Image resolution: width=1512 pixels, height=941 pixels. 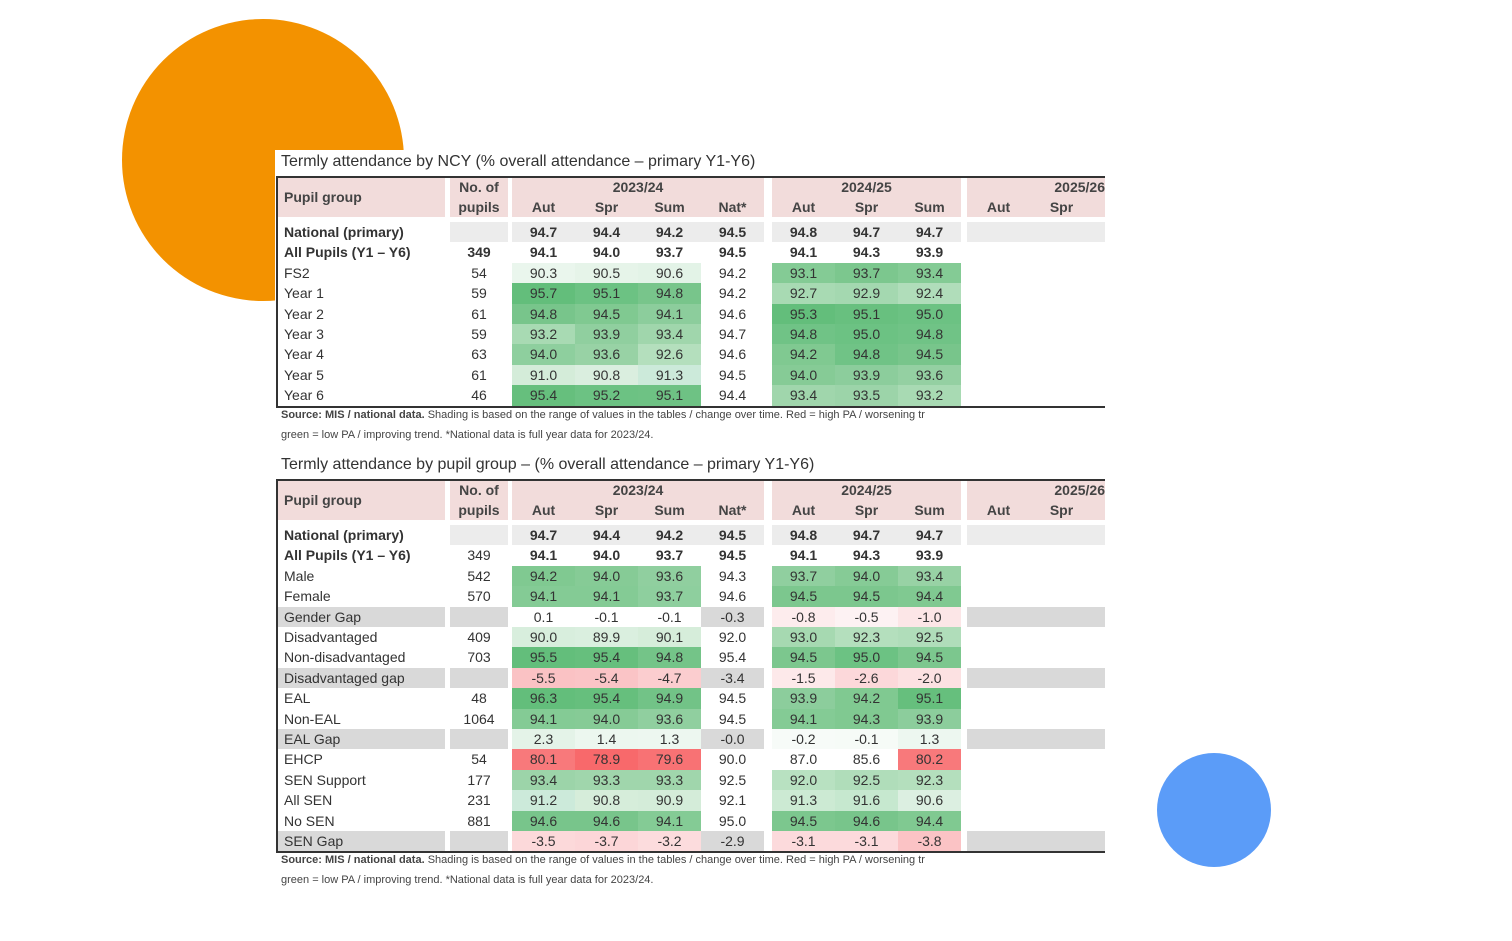 I want to click on header-group: Pupil group, so click(x=361, y=197).